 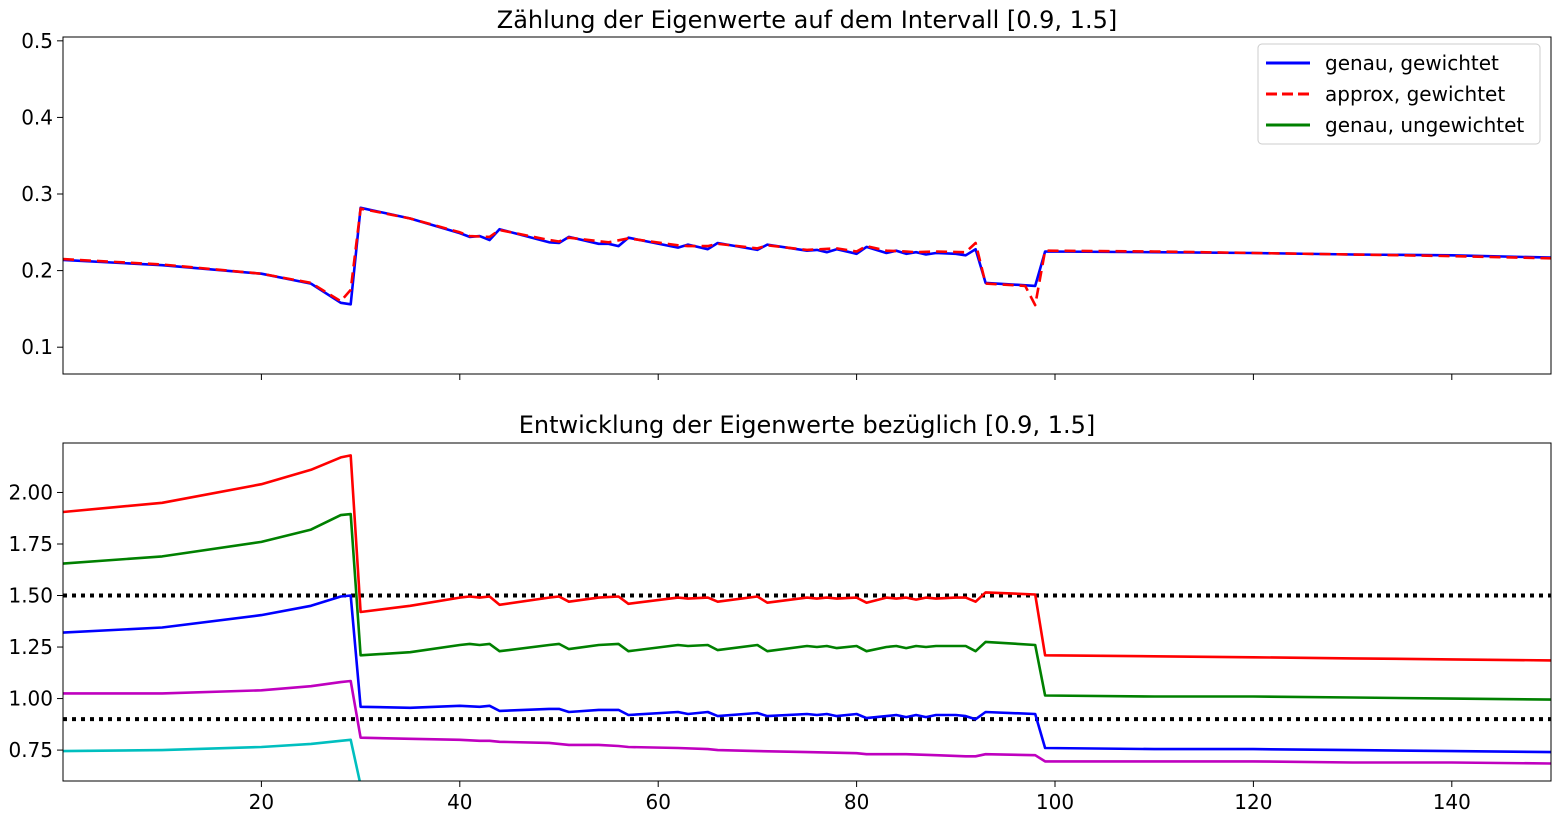 What do you see at coordinates (30, 647) in the screenshot?
I see `y-tick-label: 1.25` at bounding box center [30, 647].